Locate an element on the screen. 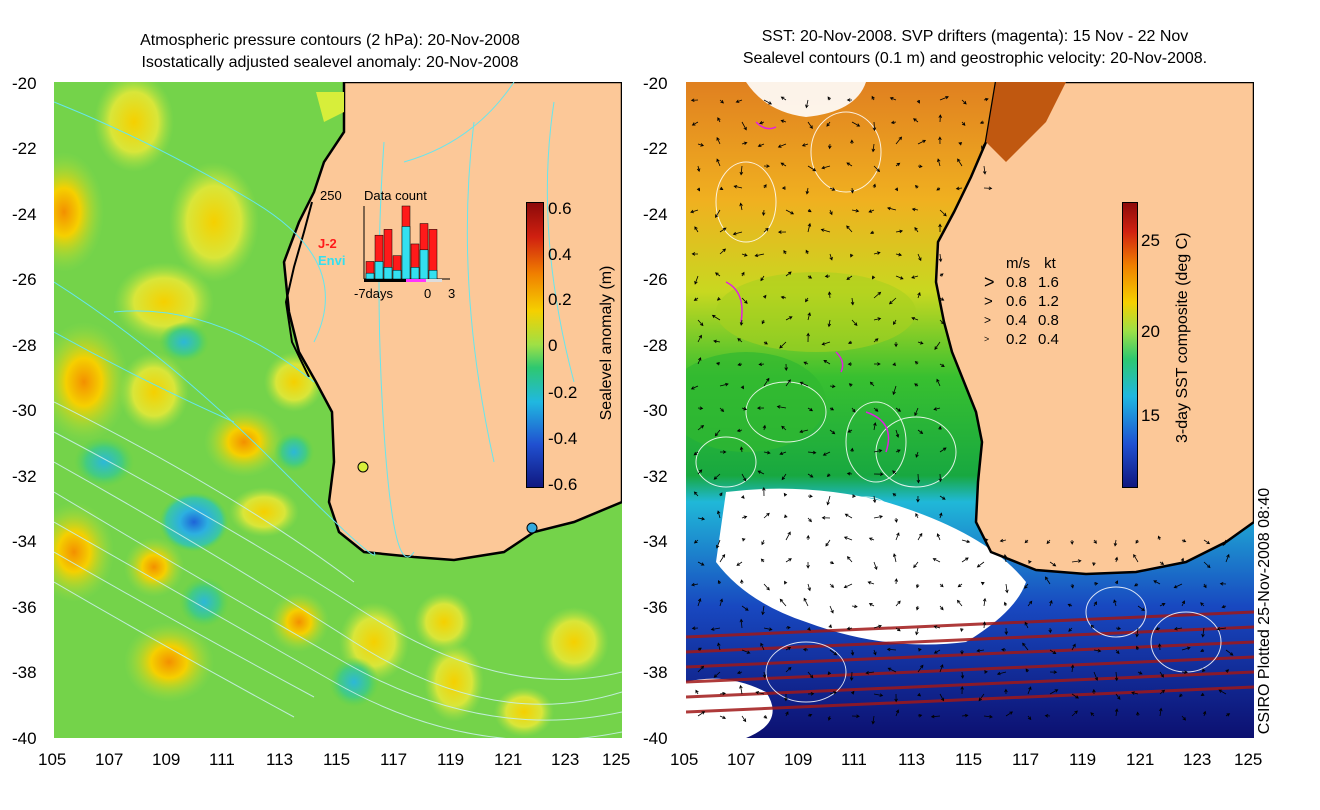 This screenshot has height=810, width=1320. right-x-tick: 125 is located at coordinates (1248, 759).